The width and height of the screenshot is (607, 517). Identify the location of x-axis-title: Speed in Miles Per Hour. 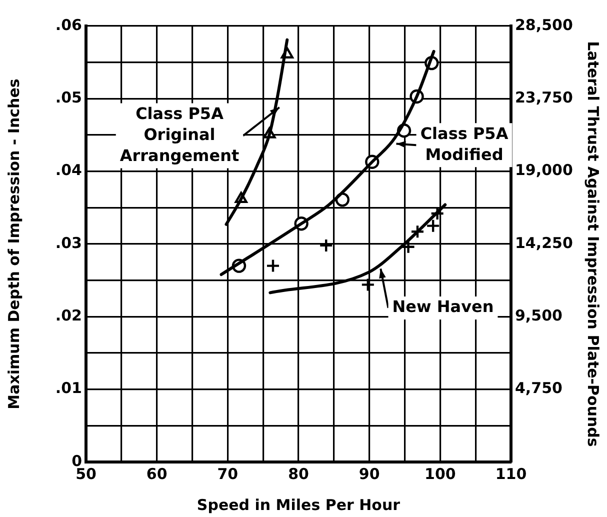
(298, 505).